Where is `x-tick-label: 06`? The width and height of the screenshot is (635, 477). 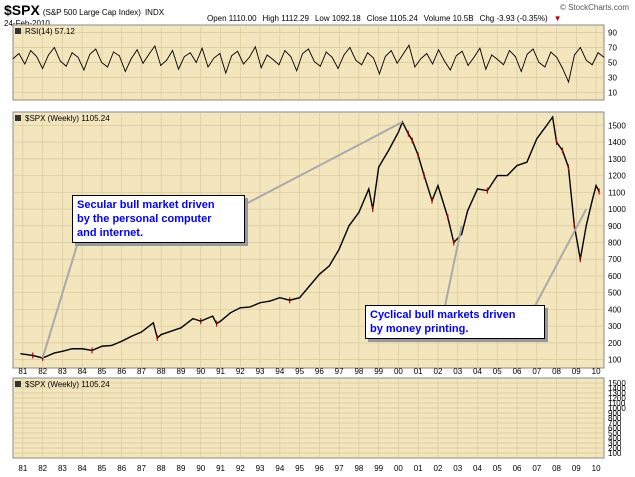 x-tick-label: 06 is located at coordinates (517, 468).